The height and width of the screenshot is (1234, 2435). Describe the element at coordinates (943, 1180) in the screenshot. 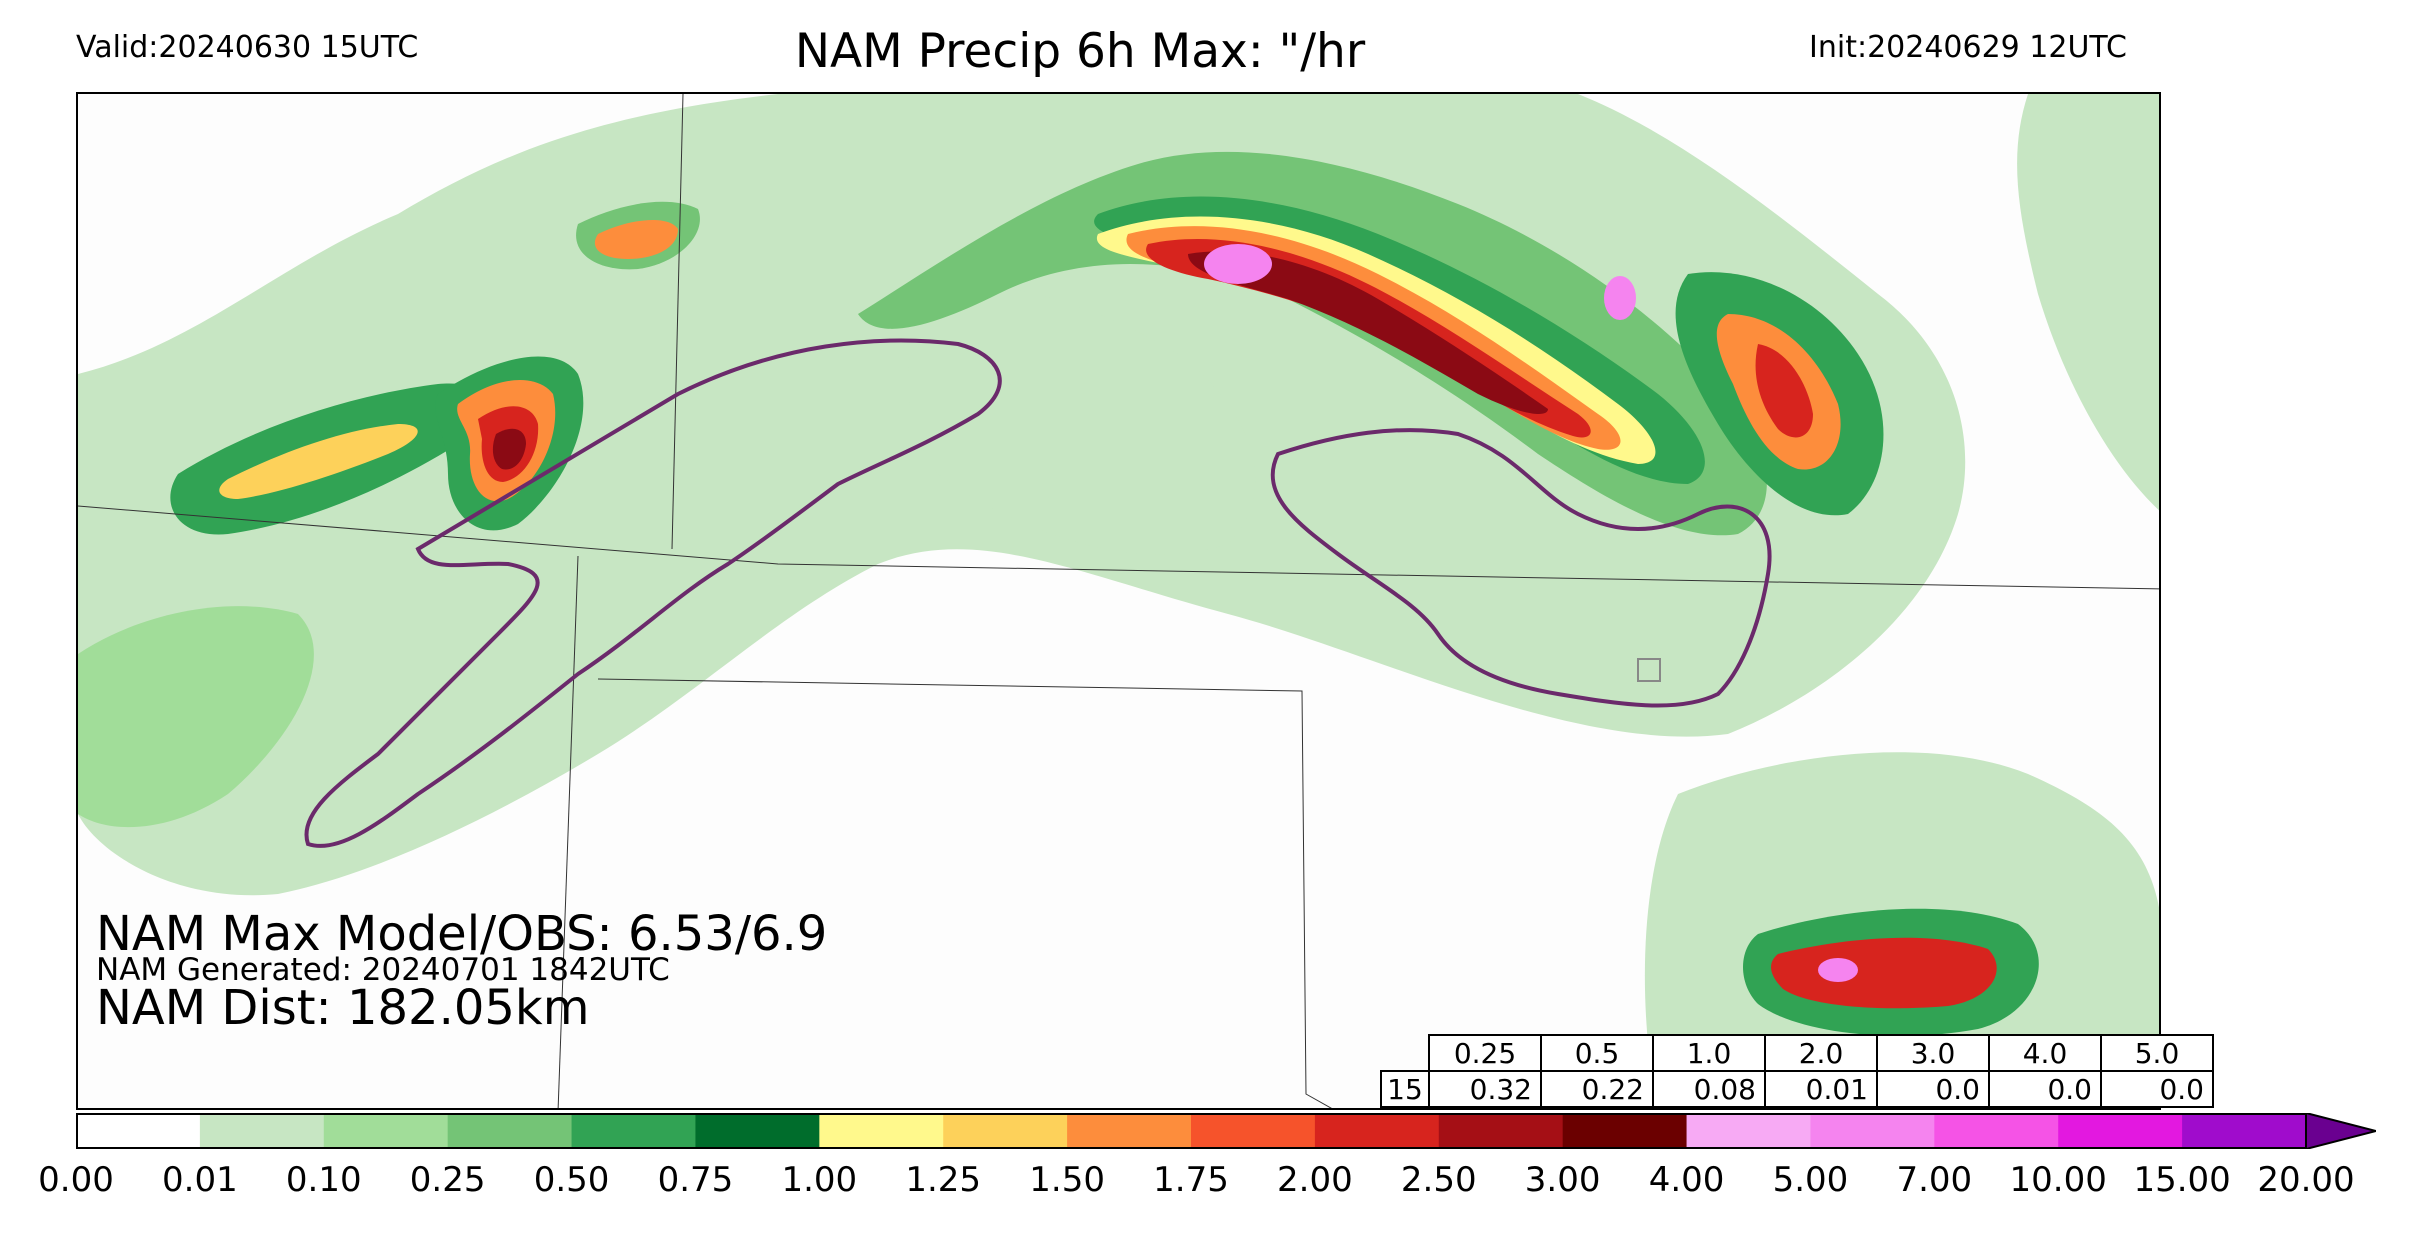

I see `colorbar-tick-label: 1.25` at that location.